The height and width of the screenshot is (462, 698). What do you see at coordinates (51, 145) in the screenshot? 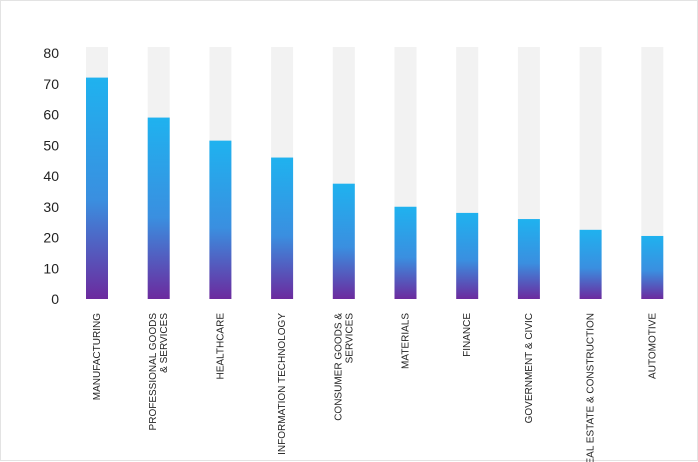
I see `y-tick-label: 50` at bounding box center [51, 145].